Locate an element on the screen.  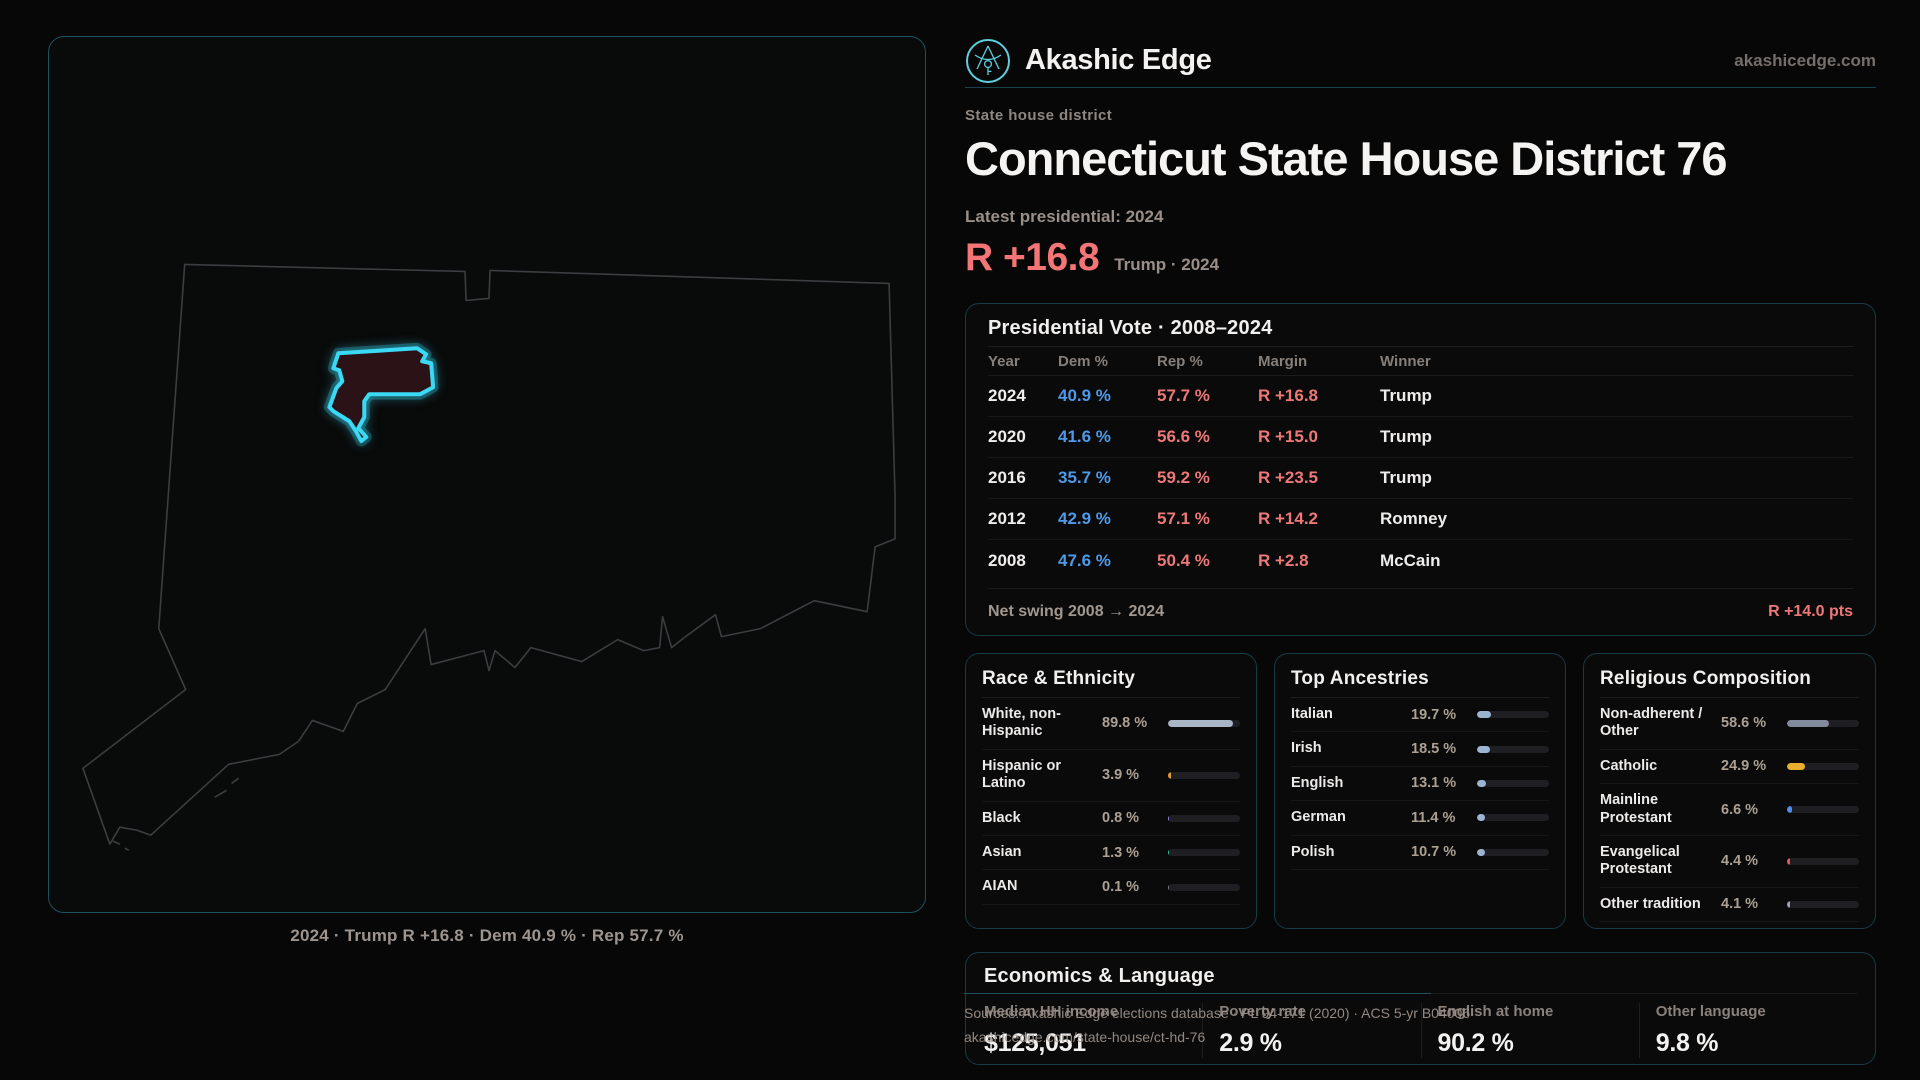
cell-margin: R +23.5 is located at coordinates (1288, 477).